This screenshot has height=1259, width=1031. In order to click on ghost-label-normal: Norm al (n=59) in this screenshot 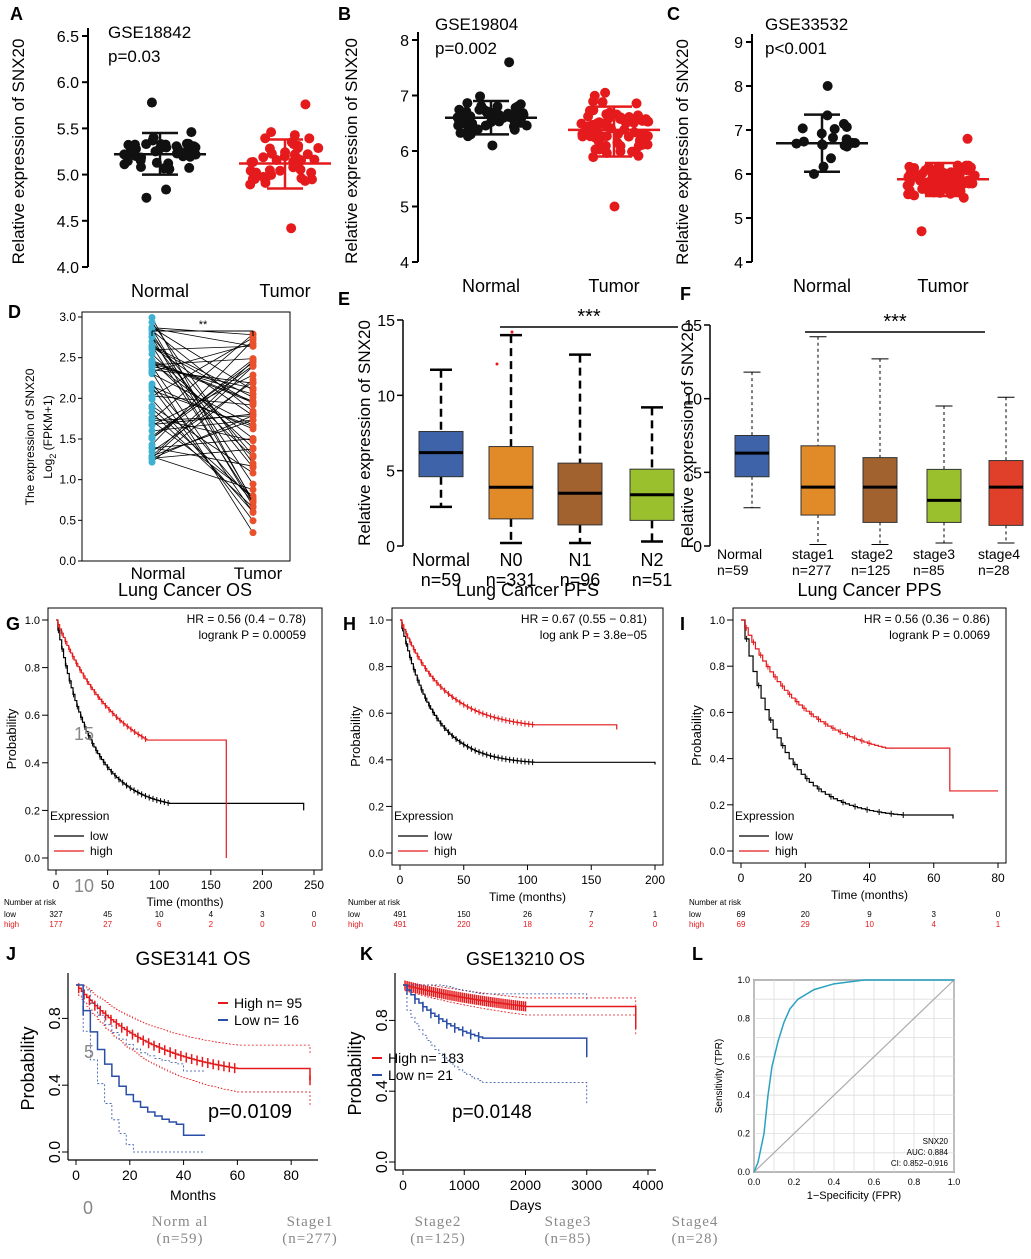, I will do `click(180, 1230)`.